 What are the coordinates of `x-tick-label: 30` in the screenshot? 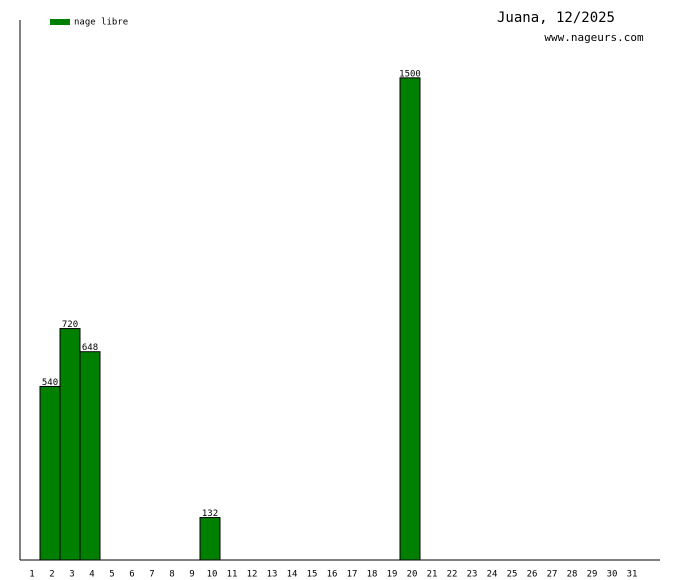 It's located at (612, 575).